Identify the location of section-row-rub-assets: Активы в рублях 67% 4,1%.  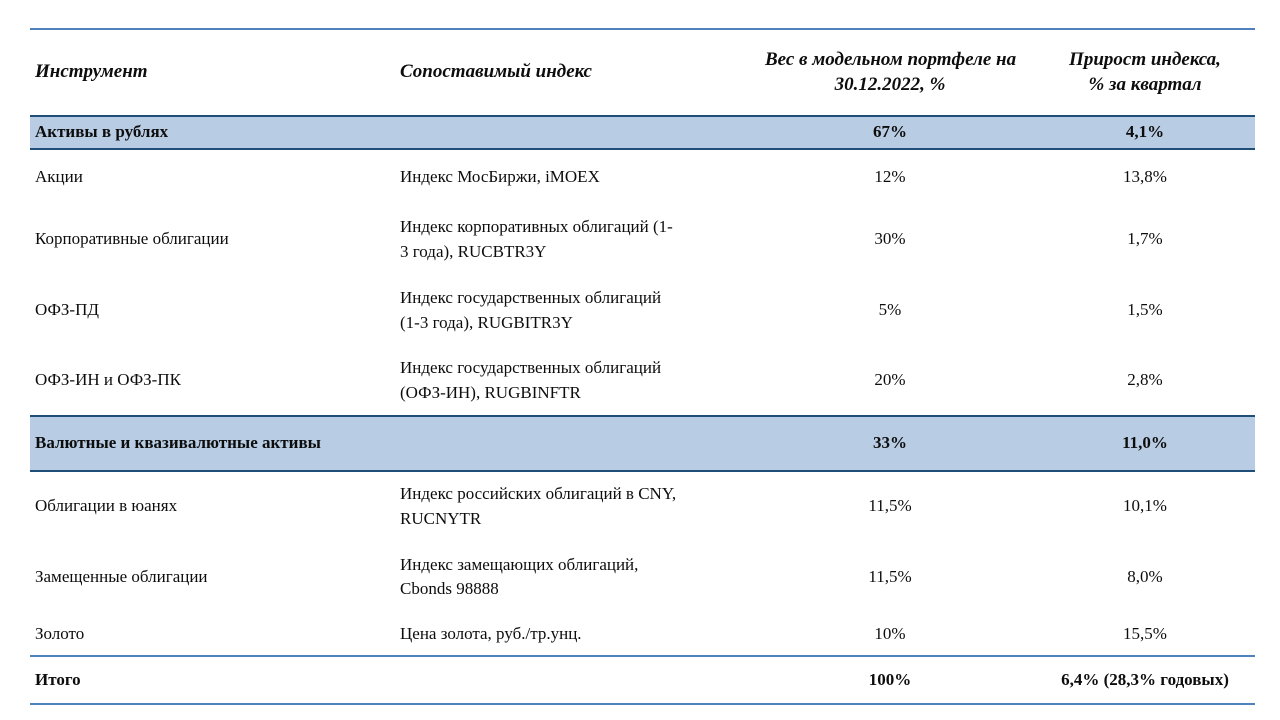
(642, 132).